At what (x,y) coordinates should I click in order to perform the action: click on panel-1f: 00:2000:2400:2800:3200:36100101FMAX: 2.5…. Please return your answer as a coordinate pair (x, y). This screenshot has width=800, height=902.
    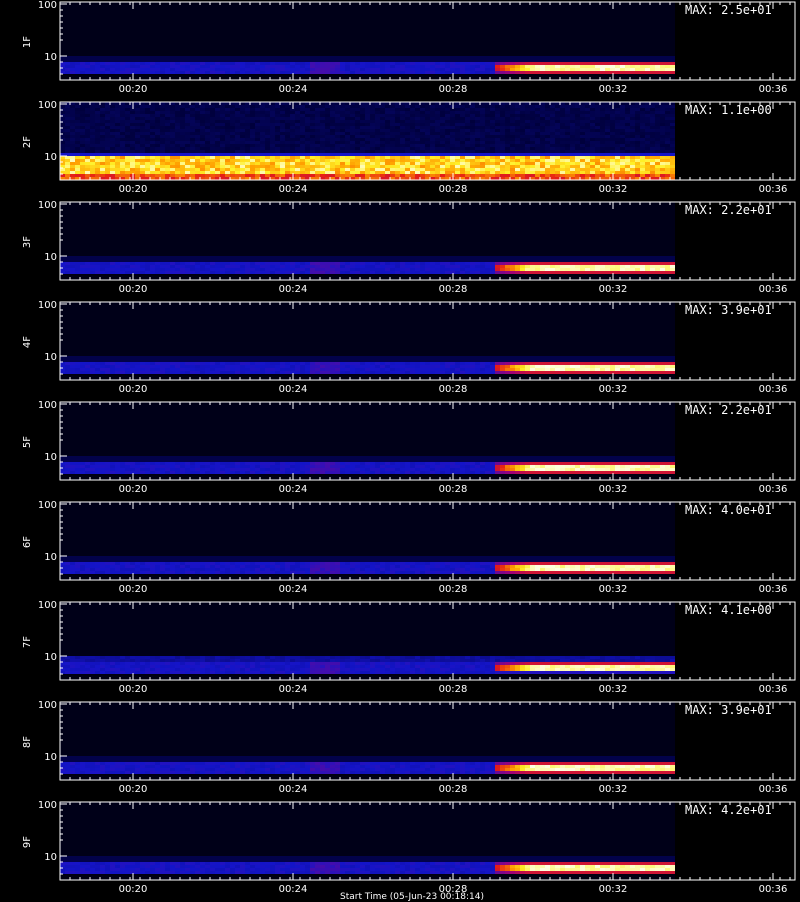
    Looking at the image, I should click on (400, 50).